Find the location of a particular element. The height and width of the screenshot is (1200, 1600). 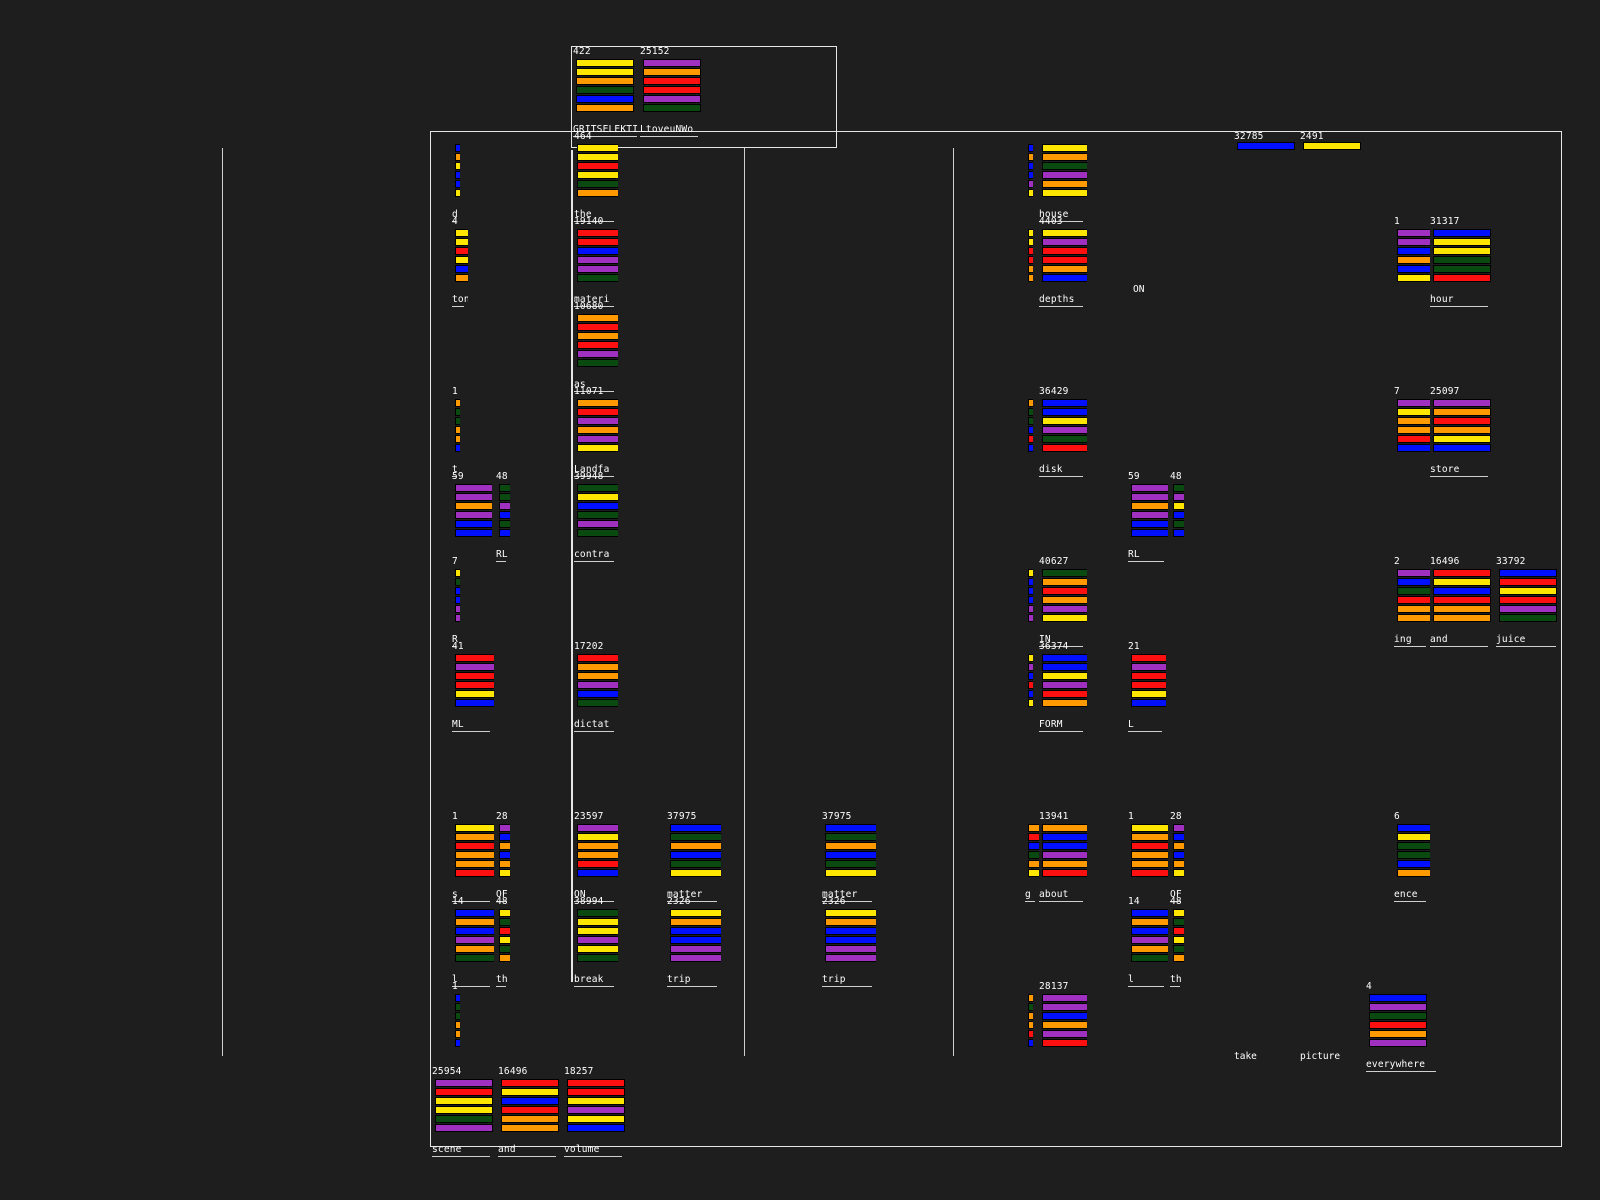

word-card: 10680 as is located at coordinates (596, 346).